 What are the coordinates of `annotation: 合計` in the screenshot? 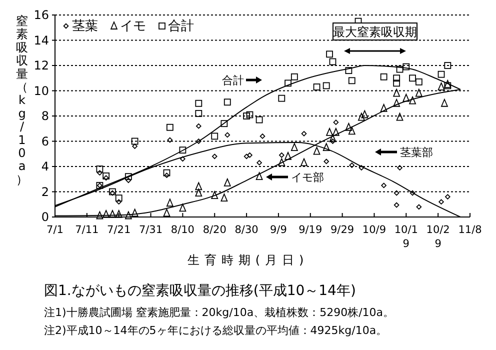 It's located at (233, 80).